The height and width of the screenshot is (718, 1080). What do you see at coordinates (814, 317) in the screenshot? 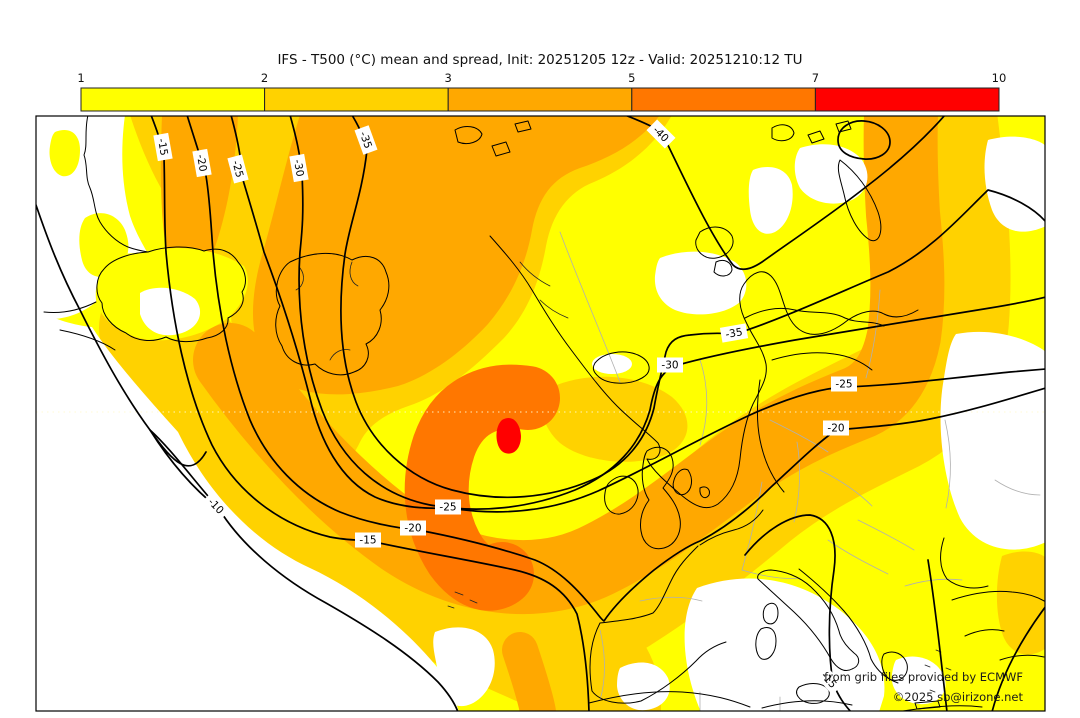
I see `coastline-finnmark` at bounding box center [814, 317].